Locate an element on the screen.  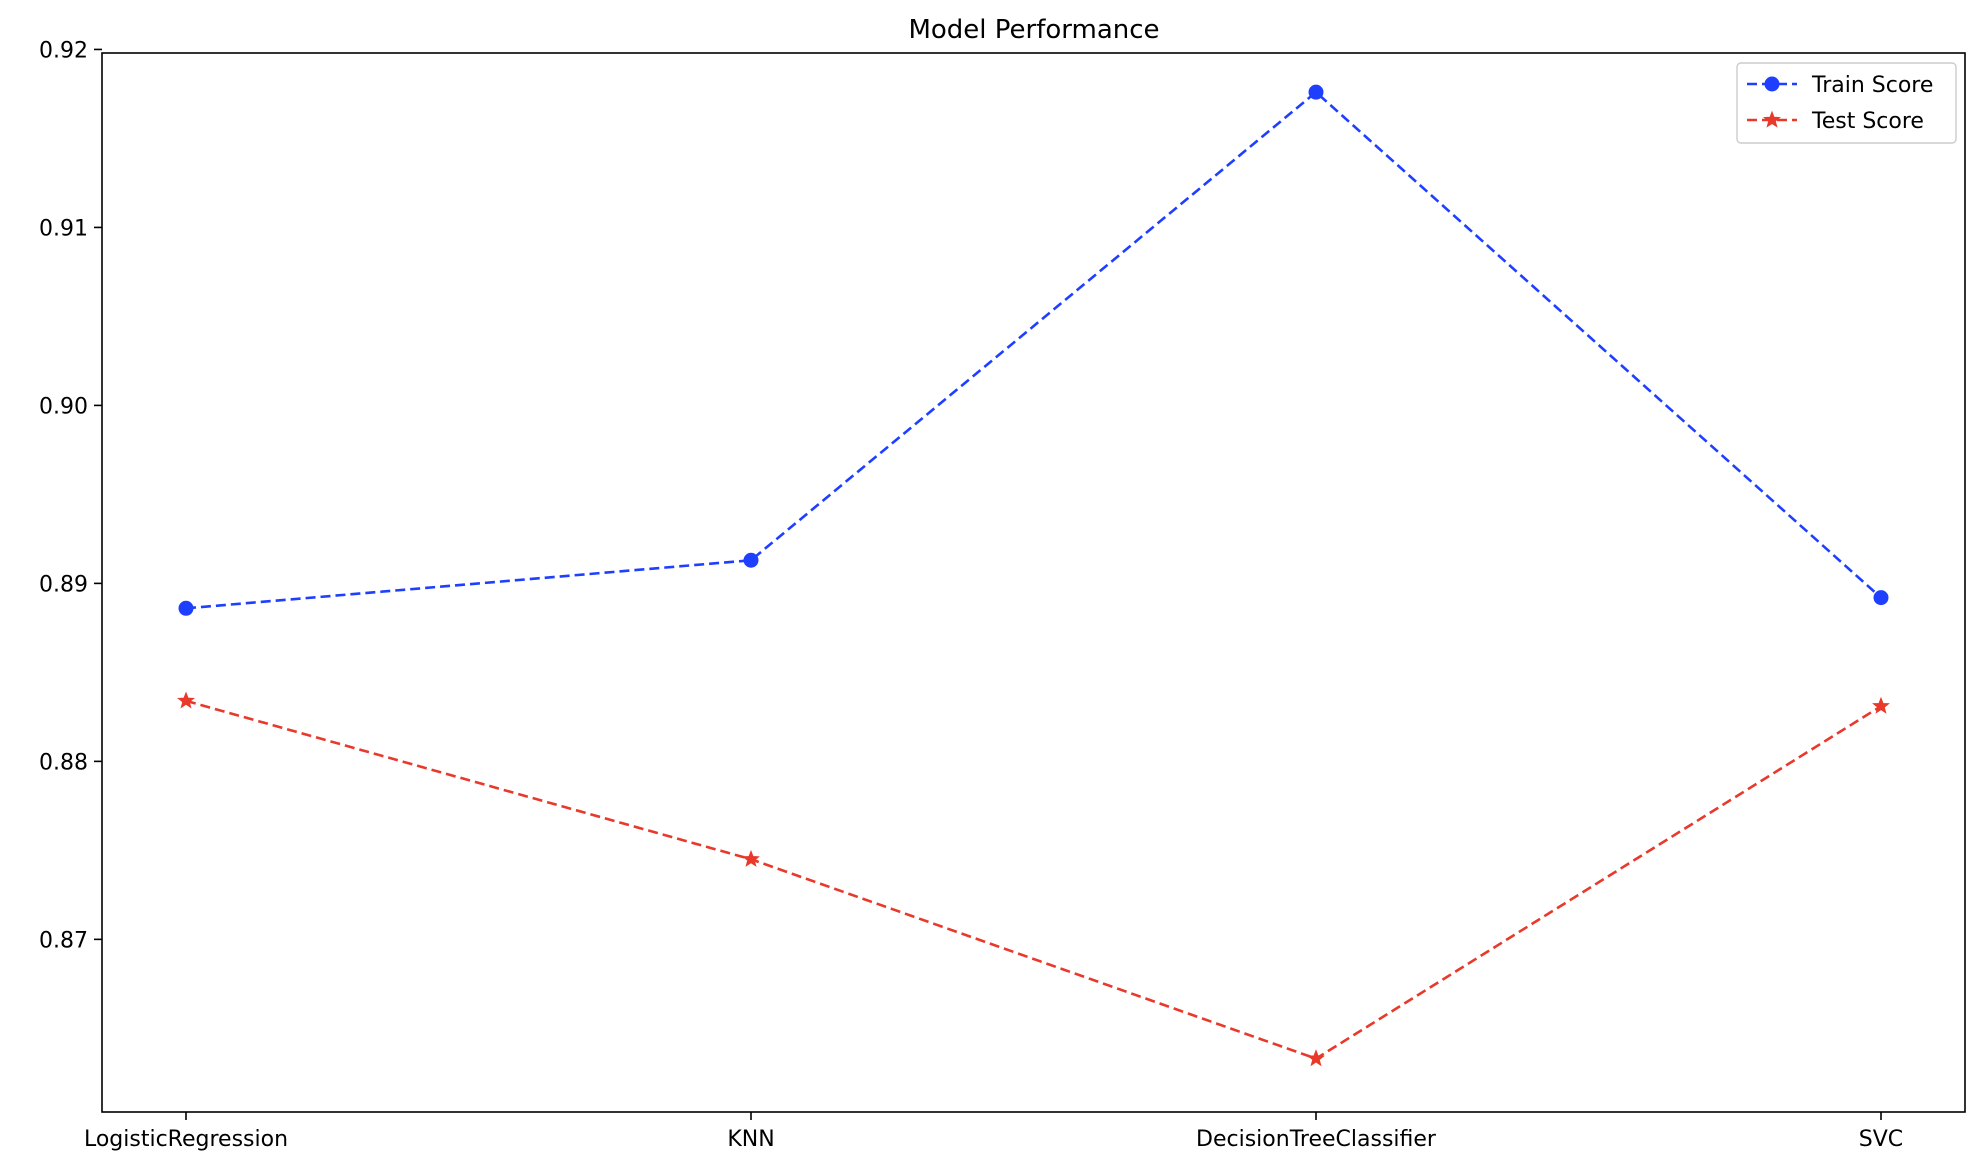
x-tick-label: KNN is located at coordinates (750, 1139).